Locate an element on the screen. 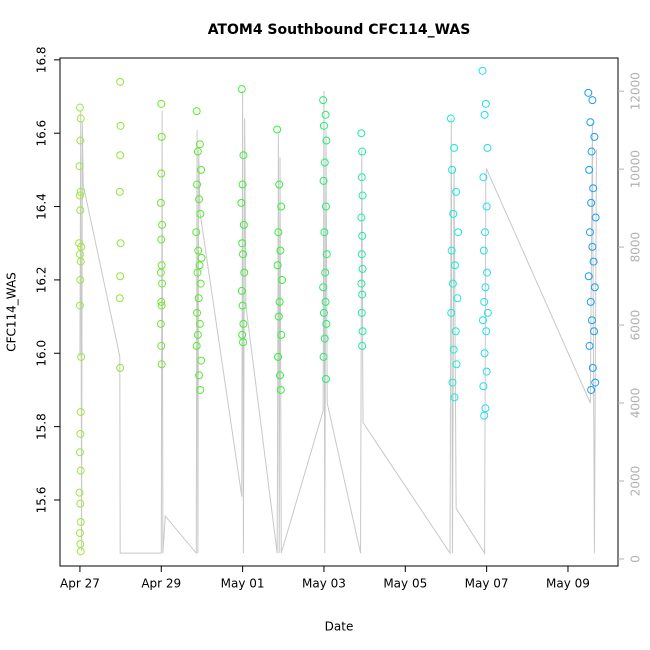 The image size is (650, 650). y2-tick-label: 0 is located at coordinates (636, 559).